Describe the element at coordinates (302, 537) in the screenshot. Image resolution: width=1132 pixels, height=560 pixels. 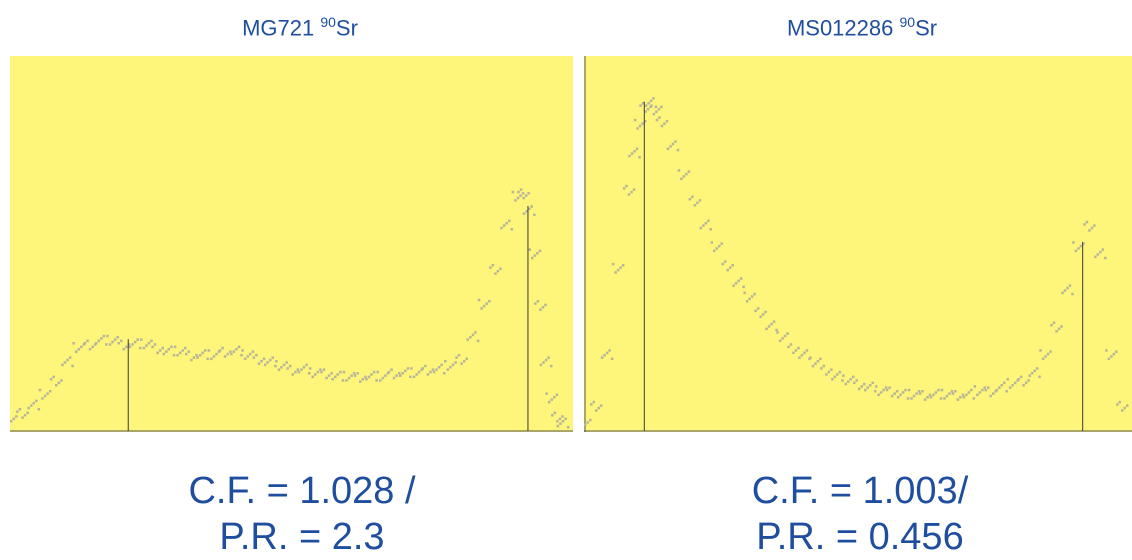
I see `peak-ratio-left: P.R. = 2.3` at that location.